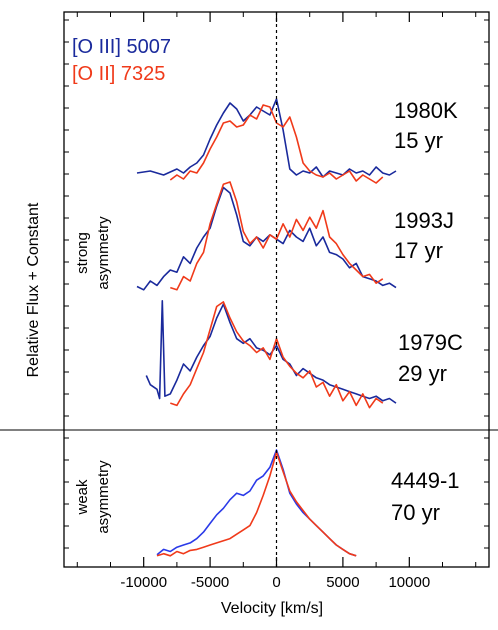 Image resolution: width=498 pixels, height=630 pixels. Describe the element at coordinates (430, 342) in the screenshot. I see `panel-label-1979c: 1979C` at that location.